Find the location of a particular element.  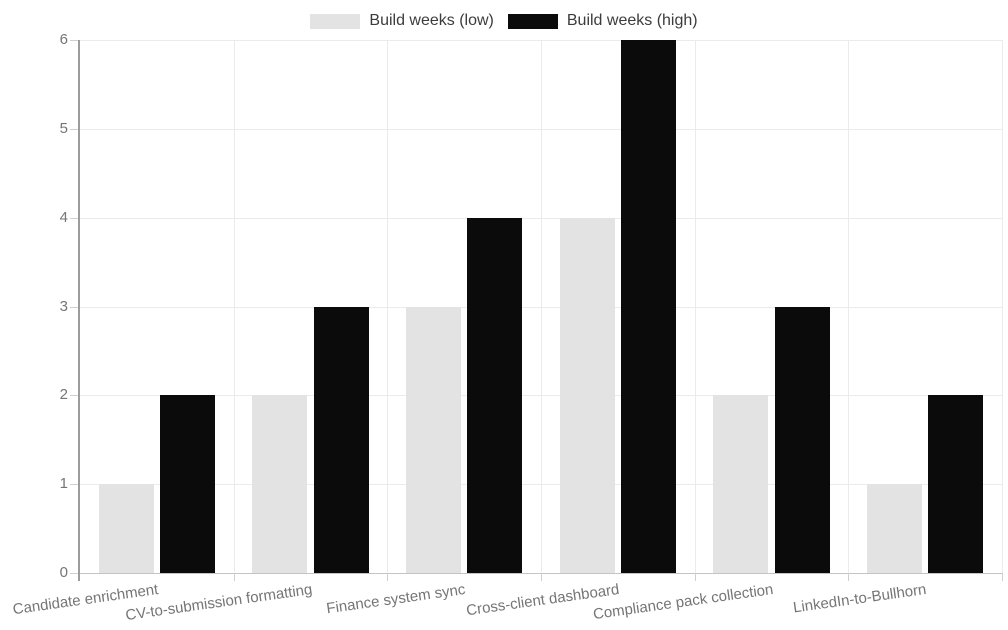

legend-item-build-weeks-low: Build weeks (low) is located at coordinates (402, 21).